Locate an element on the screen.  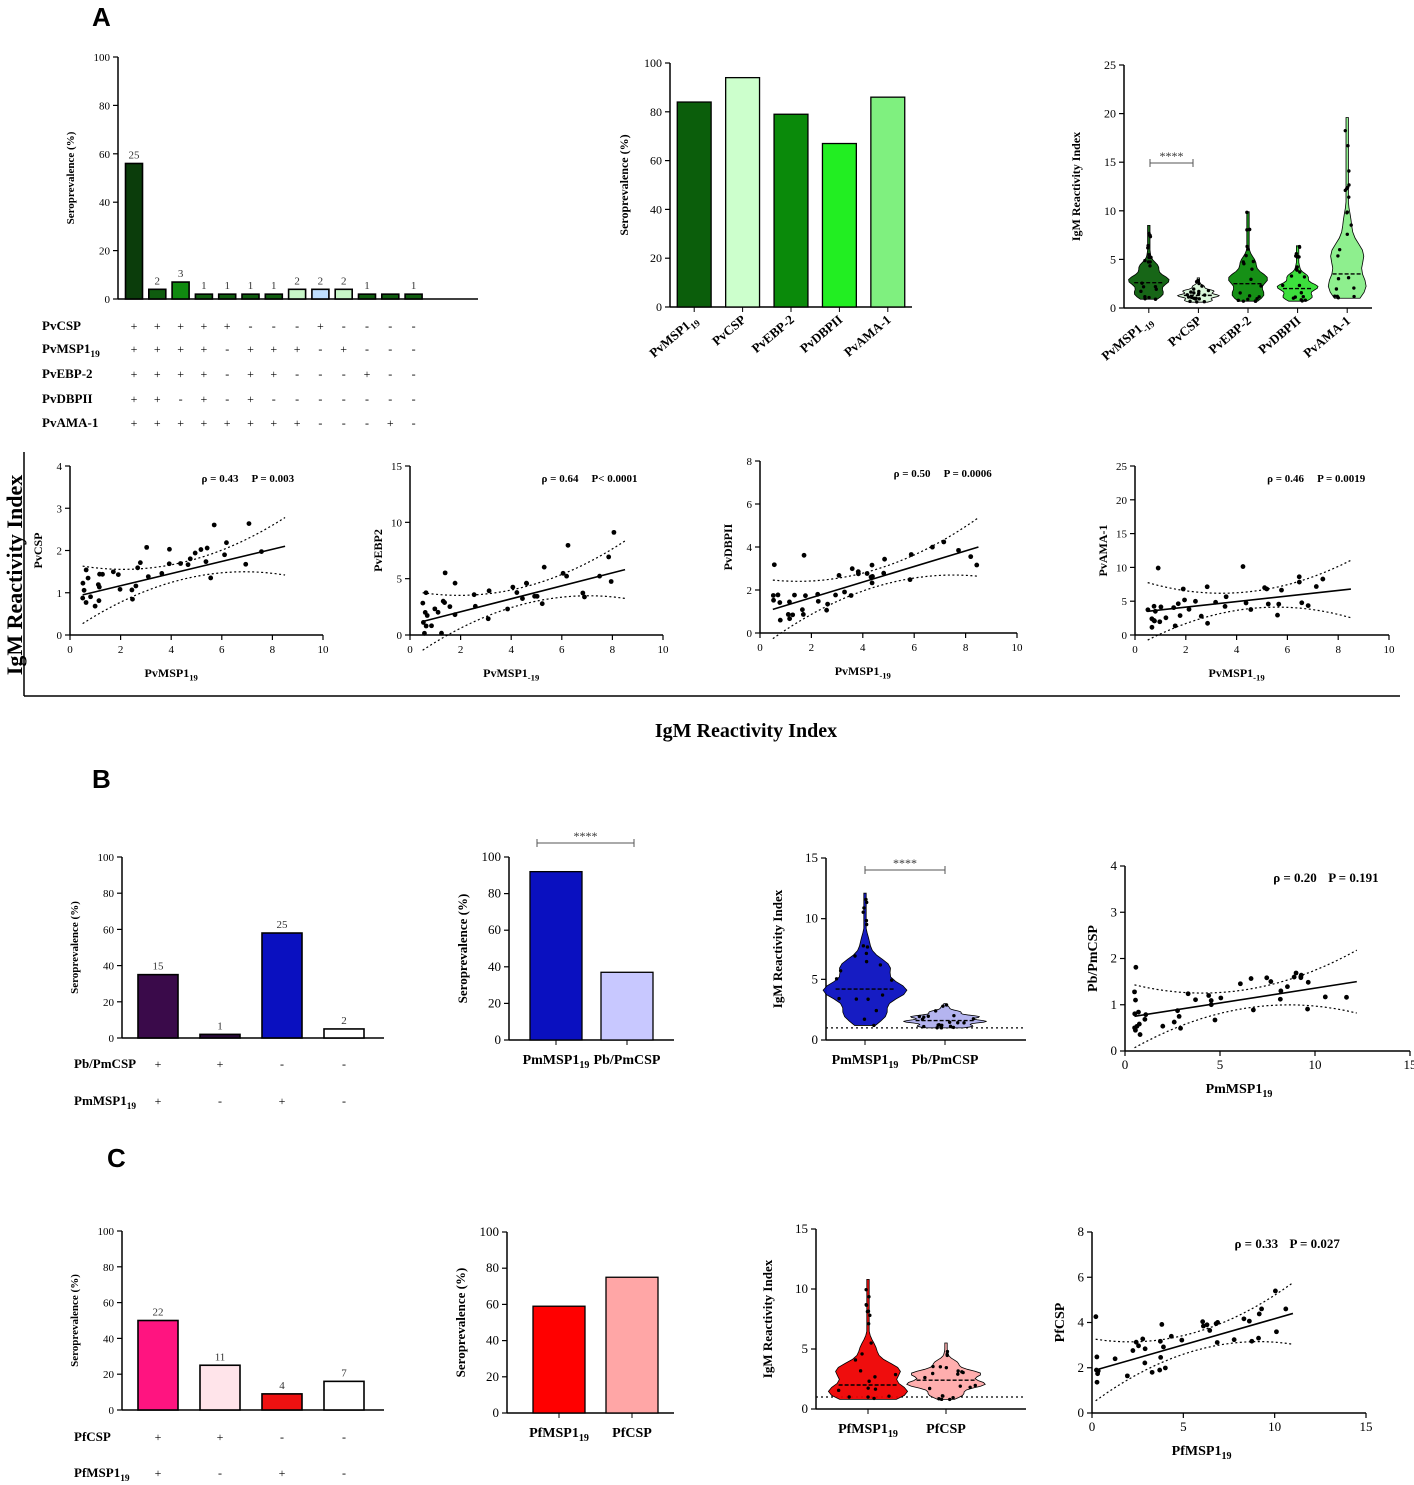
B1-bar-label: 2 is located at coordinates (344, 1021).